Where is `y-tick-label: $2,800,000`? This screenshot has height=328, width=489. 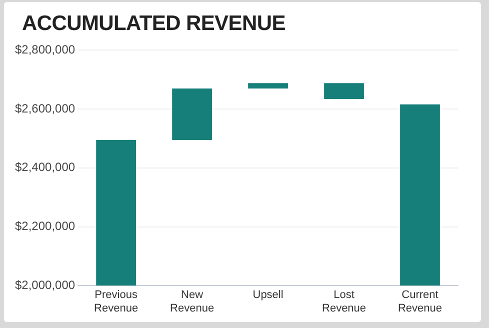 y-tick-label: $2,800,000 is located at coordinates (45, 49).